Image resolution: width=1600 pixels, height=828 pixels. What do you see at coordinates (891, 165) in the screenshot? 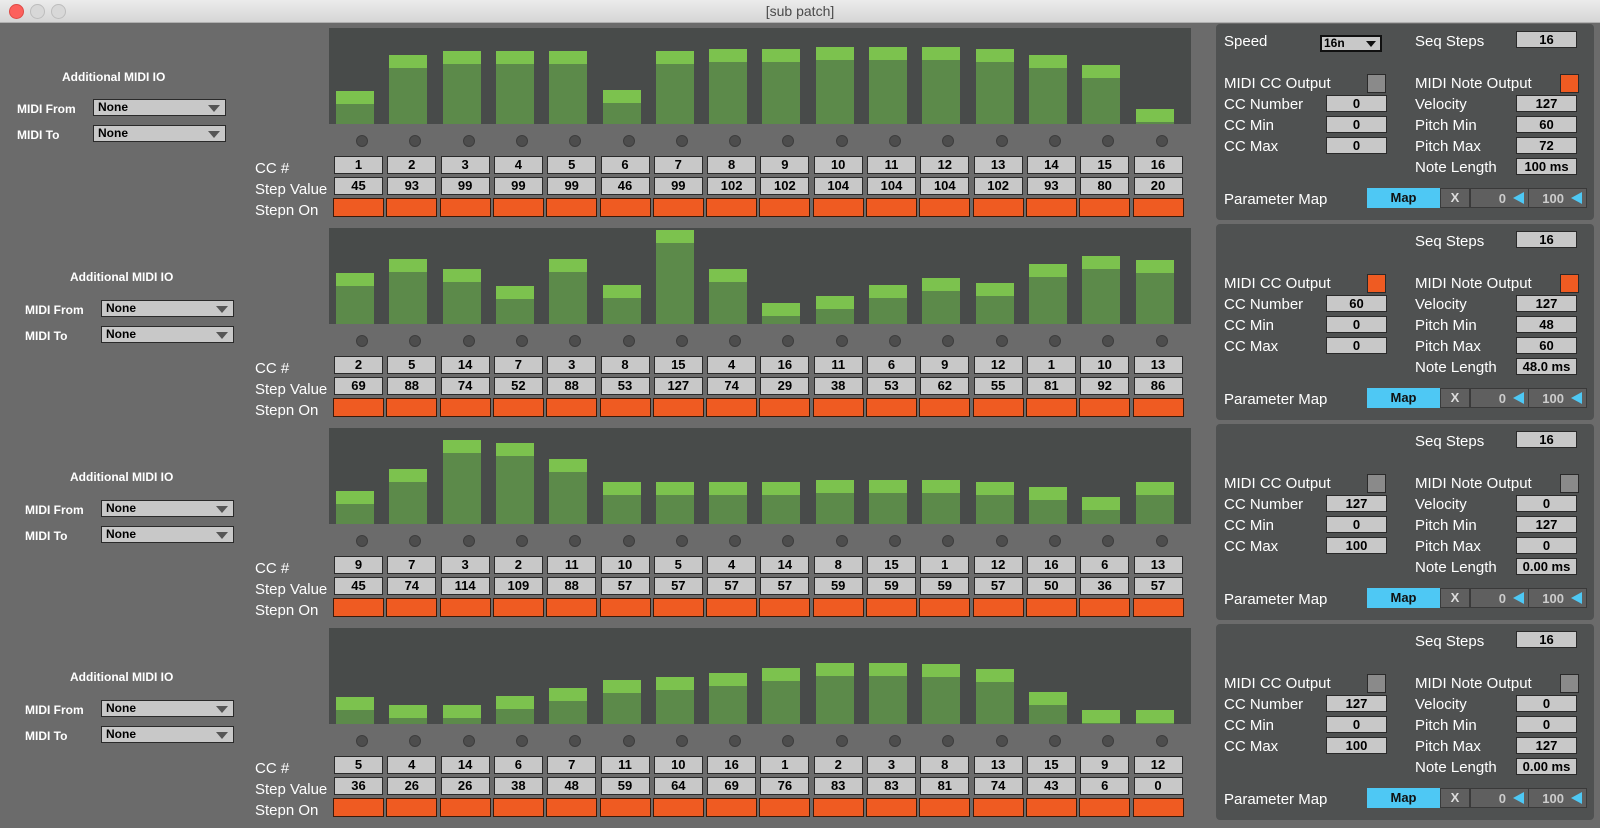
I see `cc-number-cell: 11` at bounding box center [891, 165].